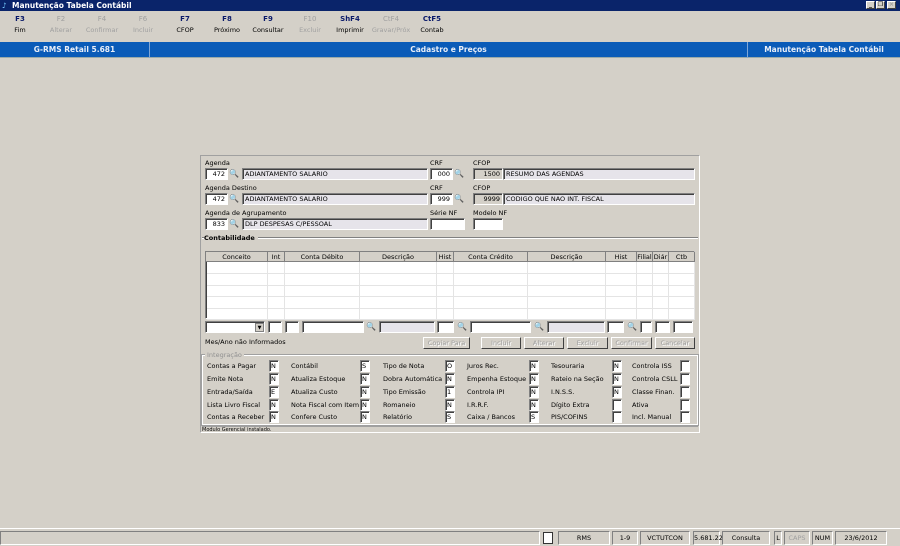 This screenshot has height=546, width=900. What do you see at coordinates (333, 327) in the screenshot?
I see `conta-debito-input` at bounding box center [333, 327].